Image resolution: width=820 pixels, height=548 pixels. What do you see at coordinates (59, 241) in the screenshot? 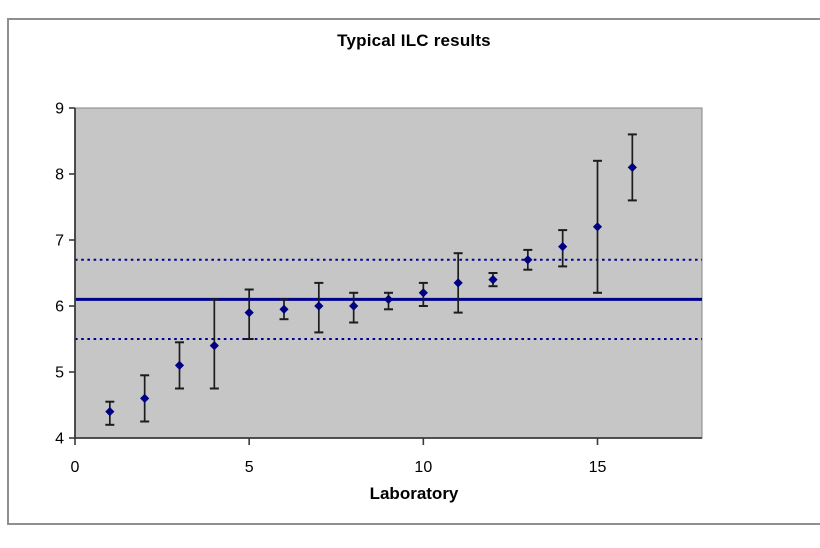
I see `y-tick-label: 7` at bounding box center [59, 241].